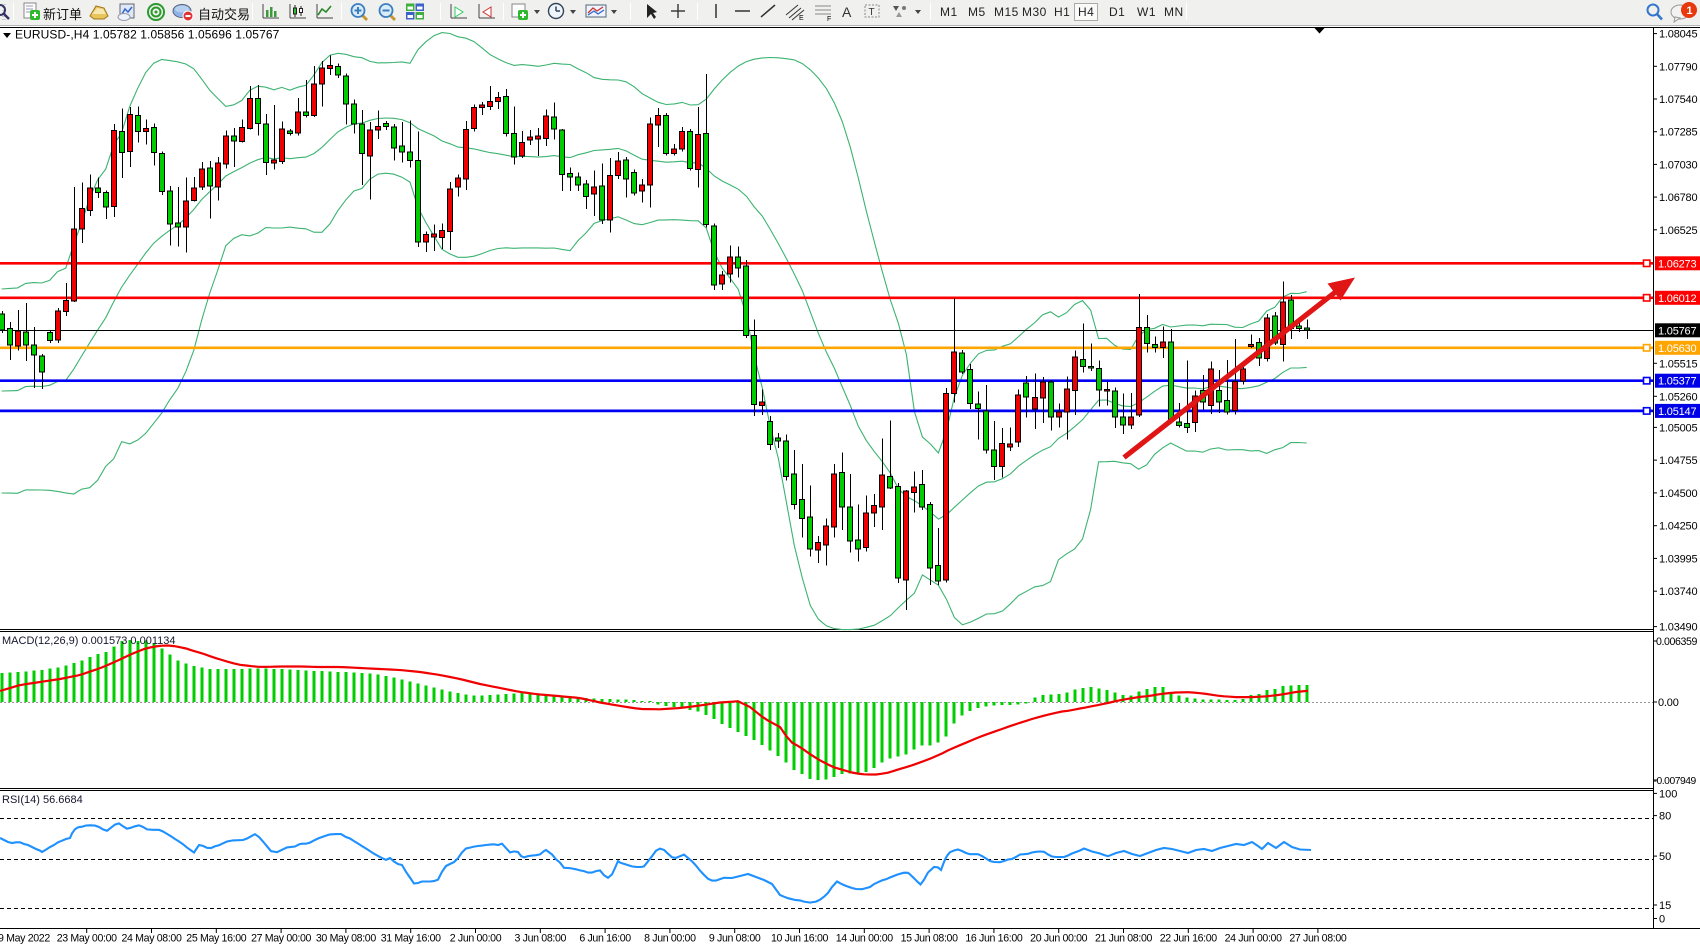 The width and height of the screenshot is (1700, 950). Describe the element at coordinates (1668, 794) in the screenshot. I see `svg-text: 100` at that location.